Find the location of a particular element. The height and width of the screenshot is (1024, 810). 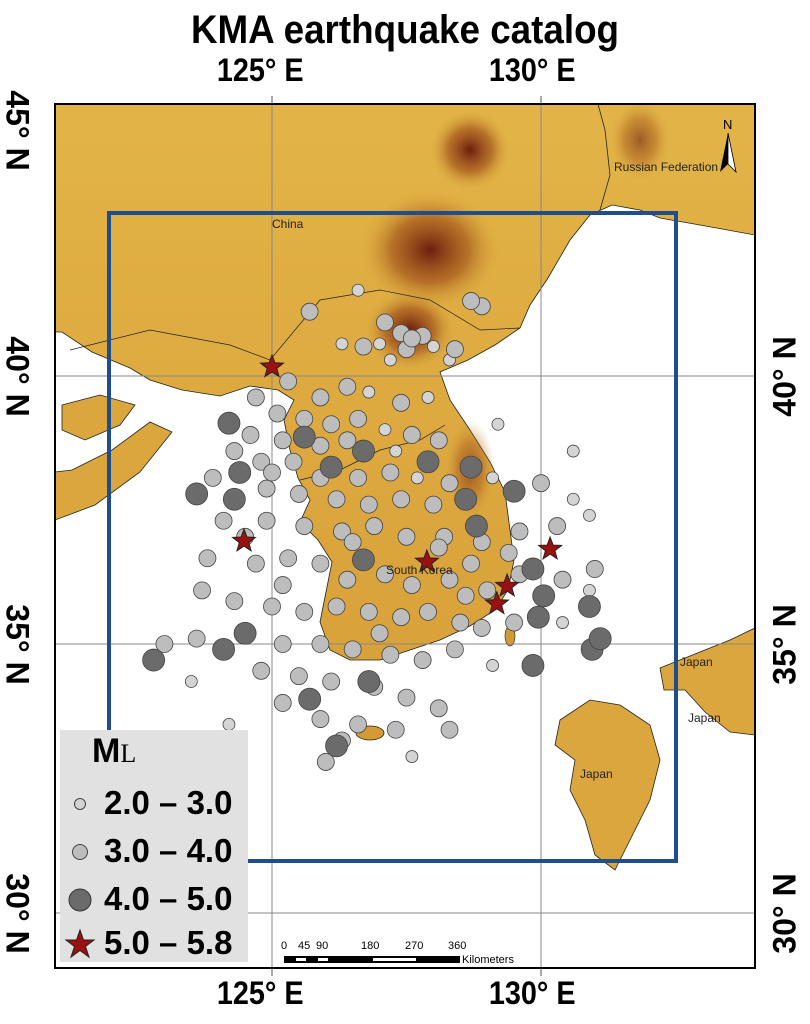

north-arrow-icon is located at coordinates (724, 152).